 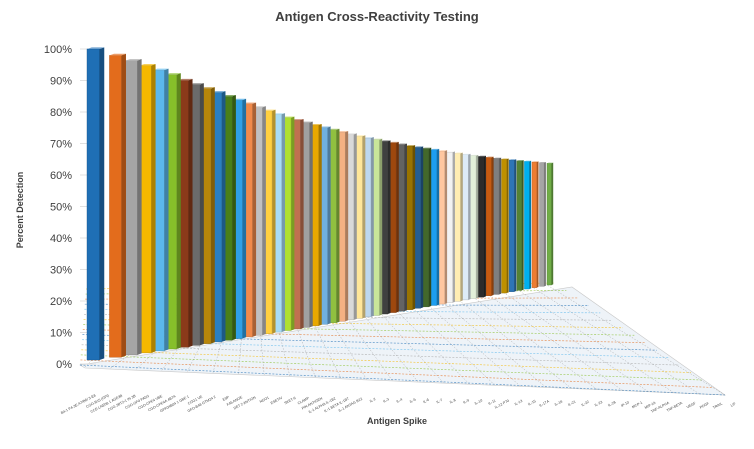 I want to click on y-axis-ticks: 0% 10% 20% 30% 40% 50% 60% 70% 80% 90% 100%, so click(x=58, y=207).